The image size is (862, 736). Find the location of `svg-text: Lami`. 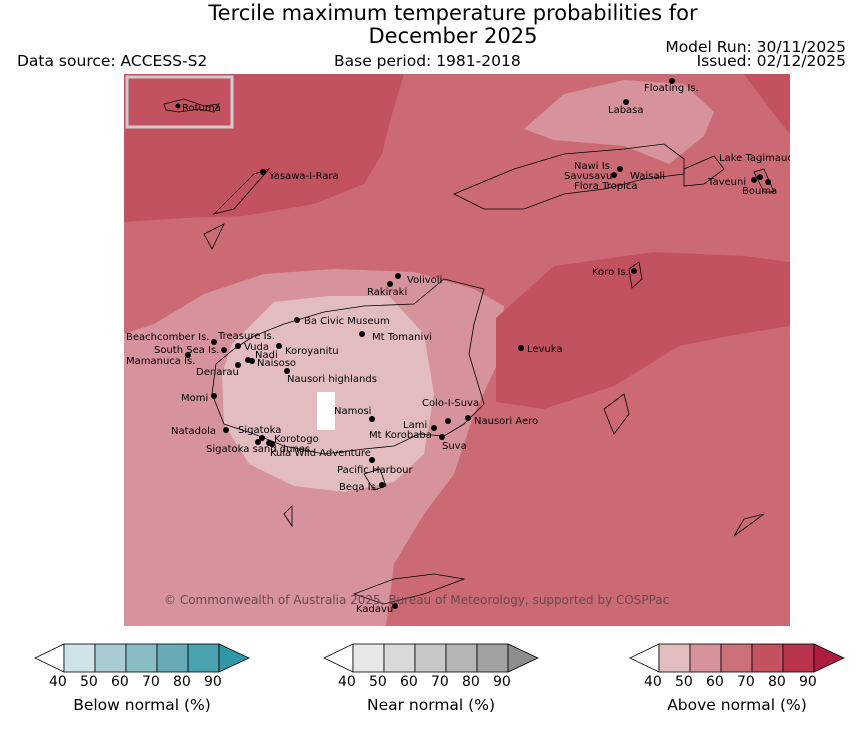

svg-text: Lami is located at coordinates (415, 425).